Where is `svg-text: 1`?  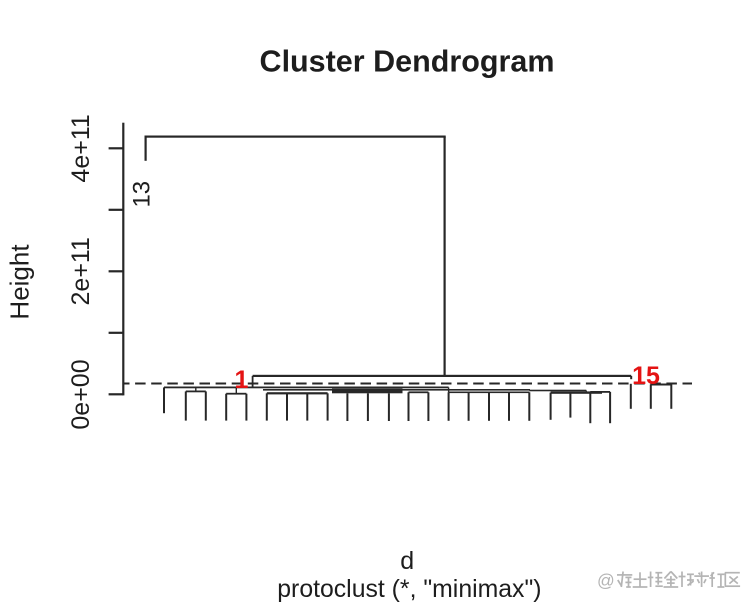
svg-text: 1 is located at coordinates (242, 380).